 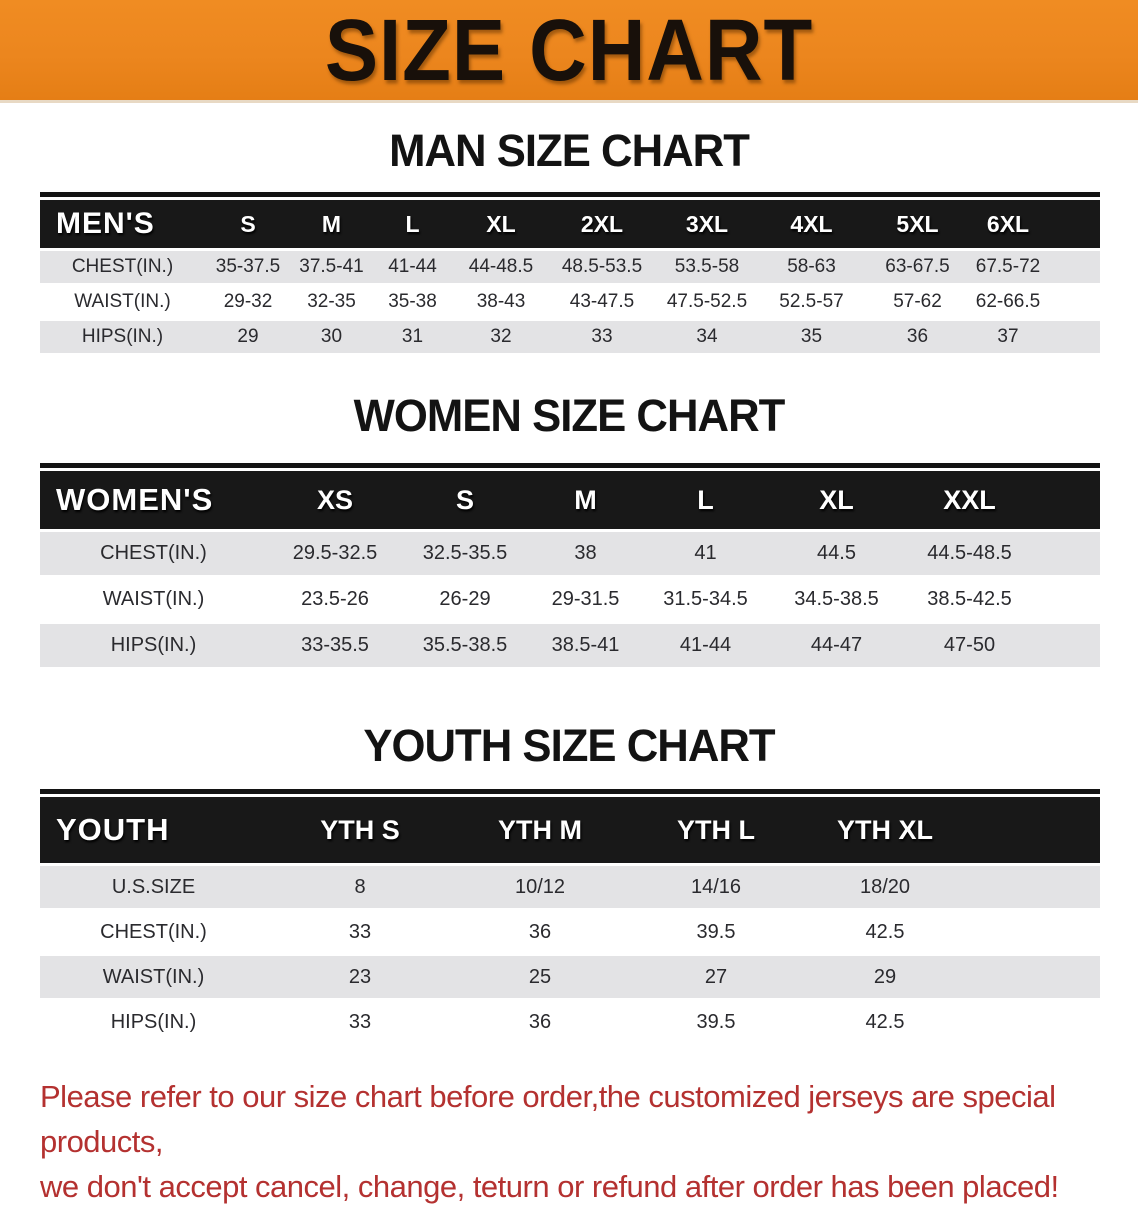 I want to click on size-cell: 41, so click(x=705, y=553).